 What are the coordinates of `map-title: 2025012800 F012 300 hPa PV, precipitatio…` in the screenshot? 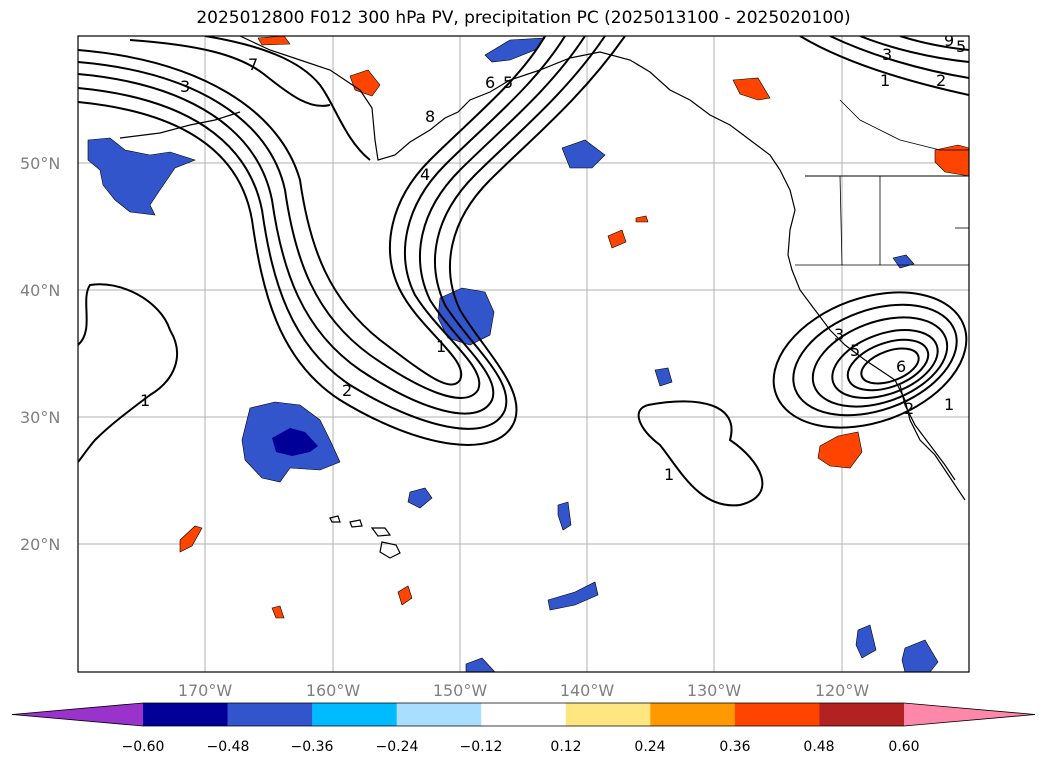 It's located at (523, 18).